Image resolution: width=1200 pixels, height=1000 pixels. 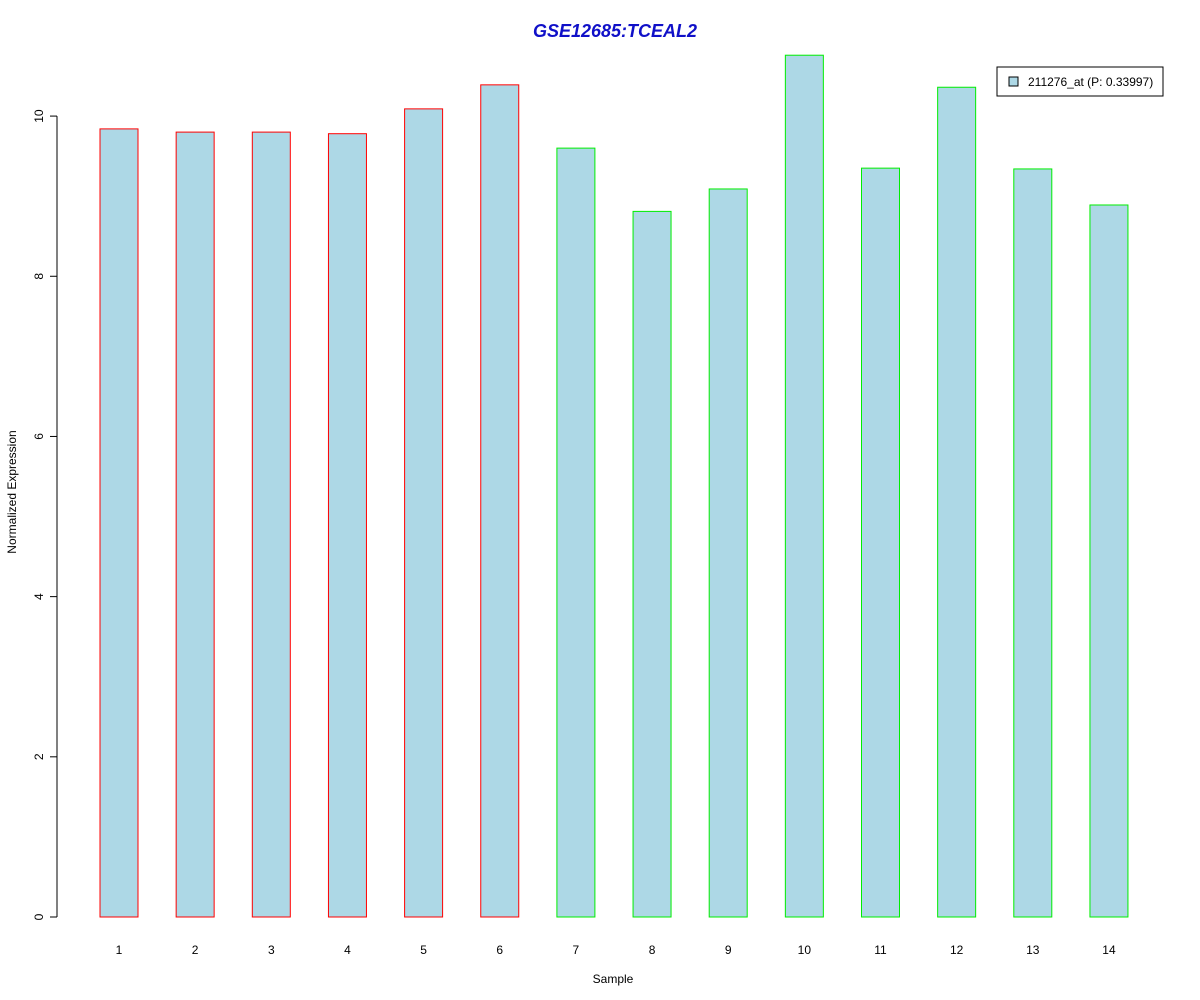 What do you see at coordinates (39, 116) in the screenshot?
I see `y-tick-label: 10` at bounding box center [39, 116].